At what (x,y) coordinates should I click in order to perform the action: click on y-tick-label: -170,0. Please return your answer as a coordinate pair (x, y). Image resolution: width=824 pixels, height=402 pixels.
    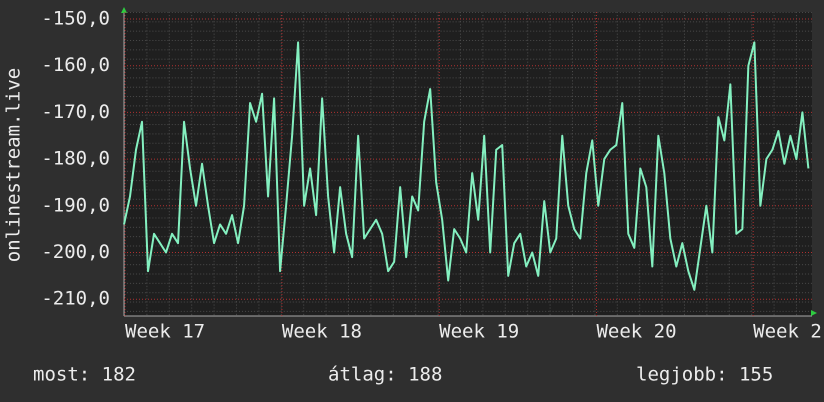
    Looking at the image, I should click on (75, 112).